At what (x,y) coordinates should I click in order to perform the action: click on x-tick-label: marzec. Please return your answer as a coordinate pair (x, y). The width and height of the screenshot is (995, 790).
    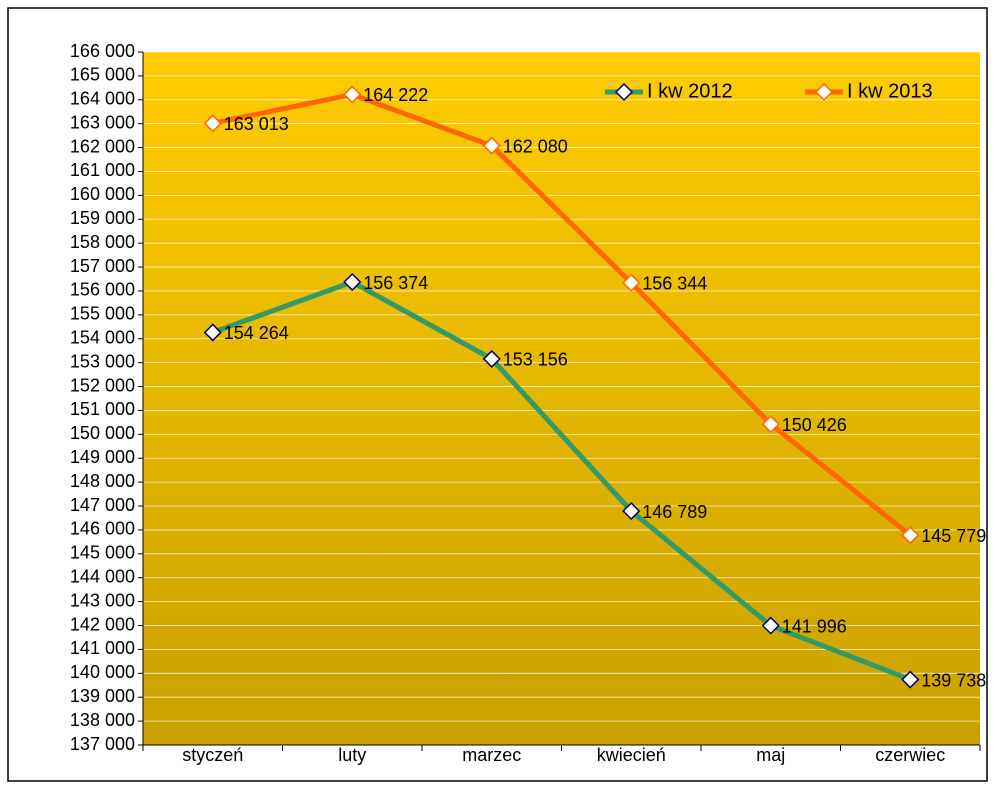
    Looking at the image, I should click on (491, 755).